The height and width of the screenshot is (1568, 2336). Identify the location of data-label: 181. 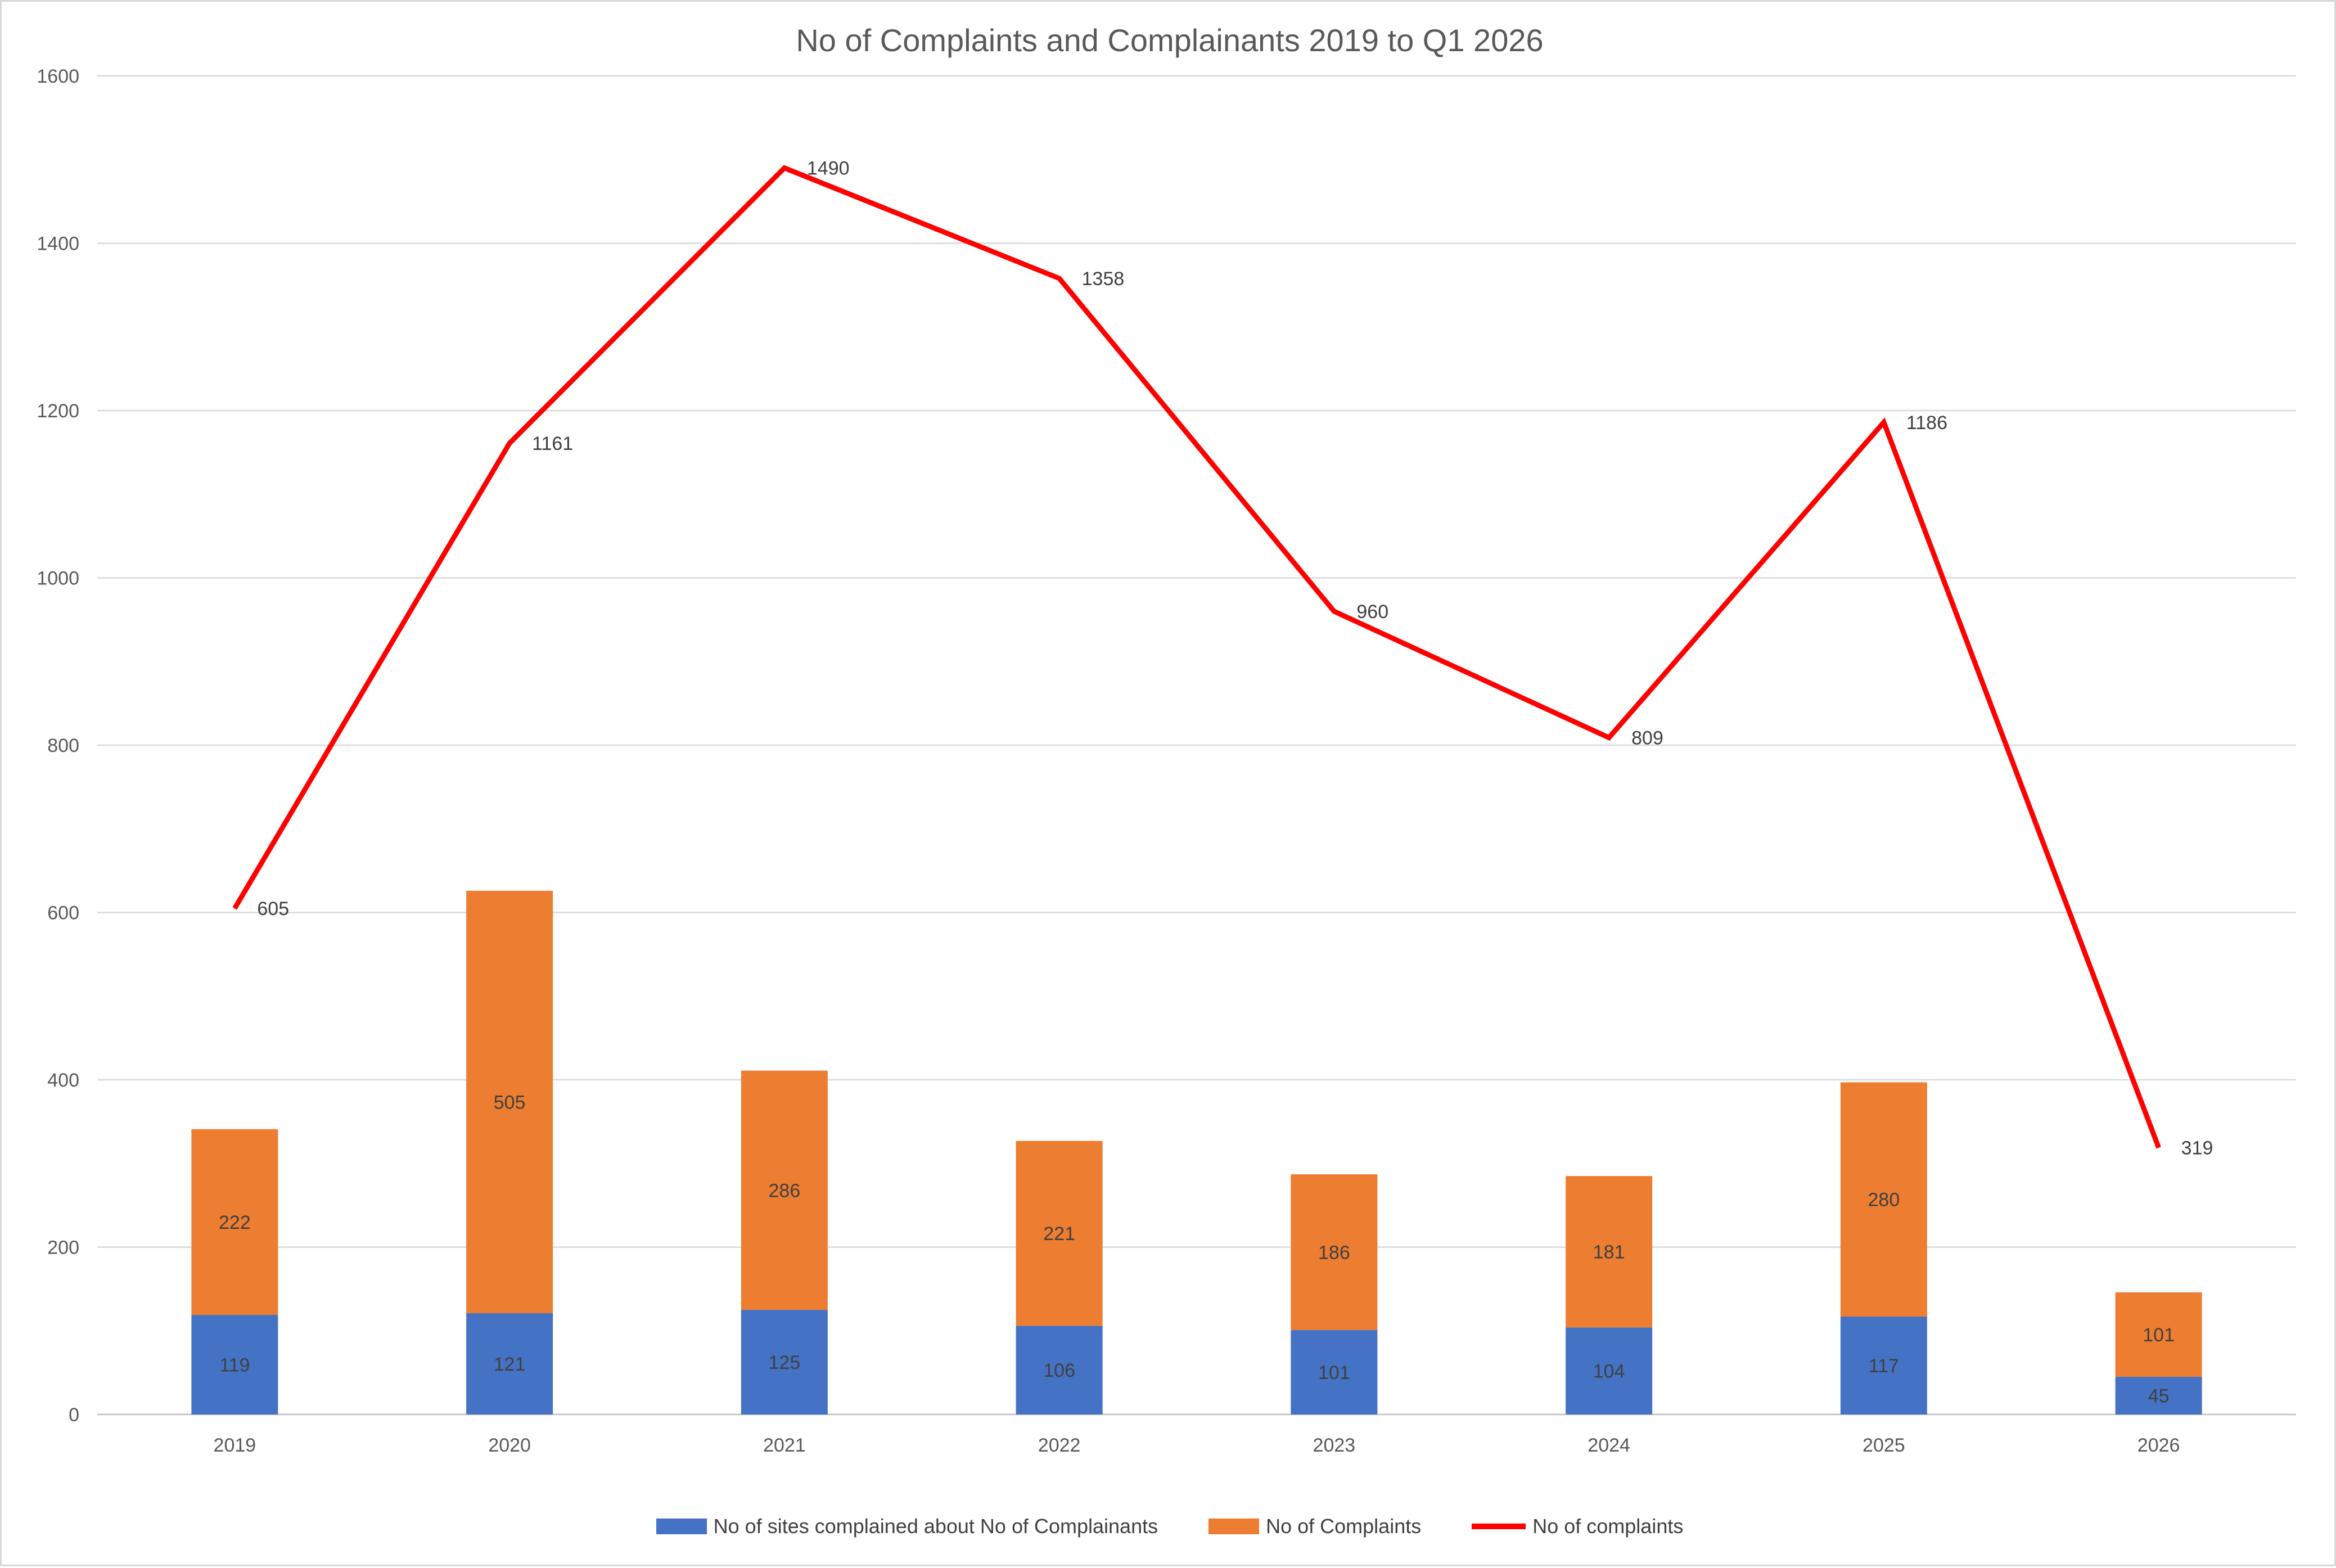
(1609, 1252).